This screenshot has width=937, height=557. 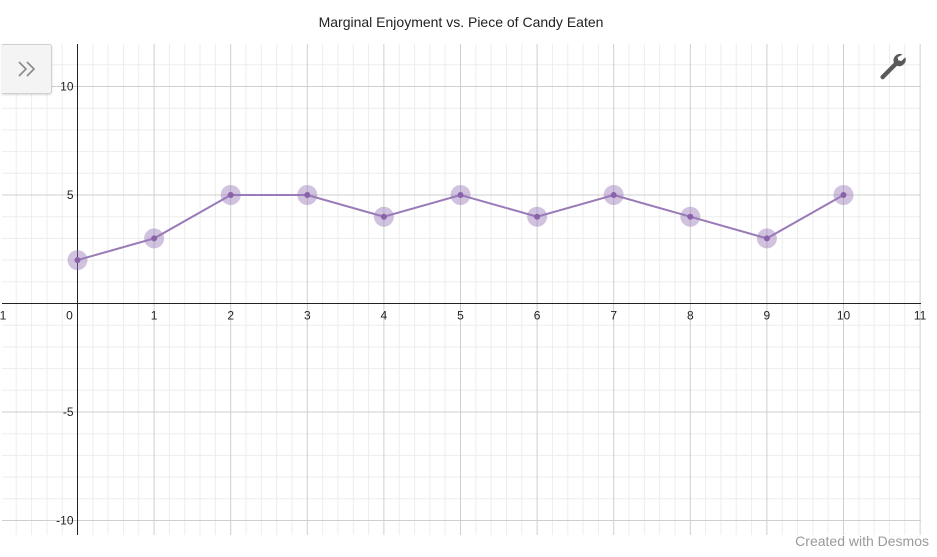 What do you see at coordinates (767, 316) in the screenshot?
I see `x-tick-label: 9` at bounding box center [767, 316].